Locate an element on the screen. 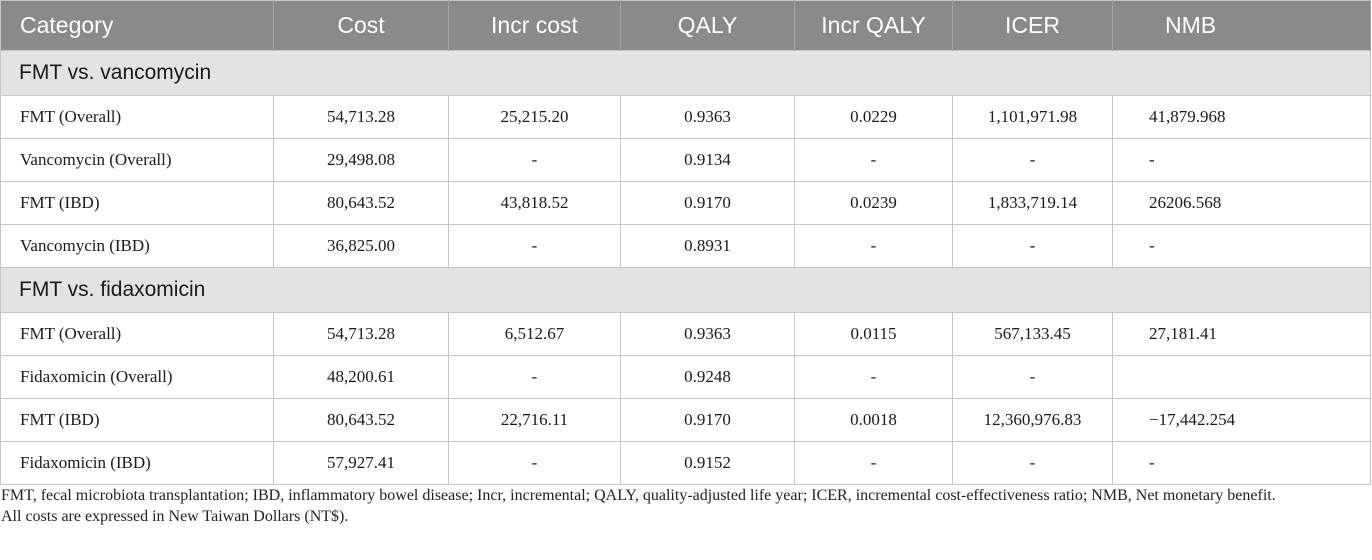 This screenshot has width=1372, height=560. category-cell: Vancomycin (IBD) is located at coordinates (137, 246).